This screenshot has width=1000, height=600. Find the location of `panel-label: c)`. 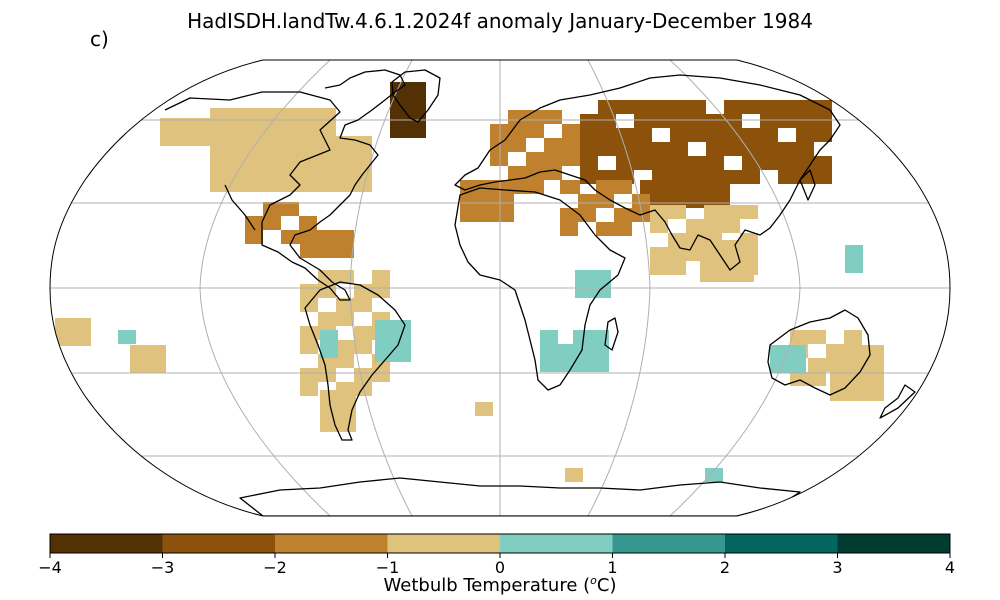

panel-label: c) is located at coordinates (99, 39).